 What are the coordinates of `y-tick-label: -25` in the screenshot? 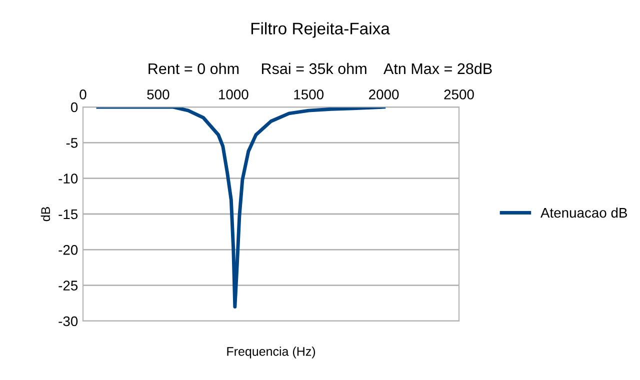 It's located at (68, 285).